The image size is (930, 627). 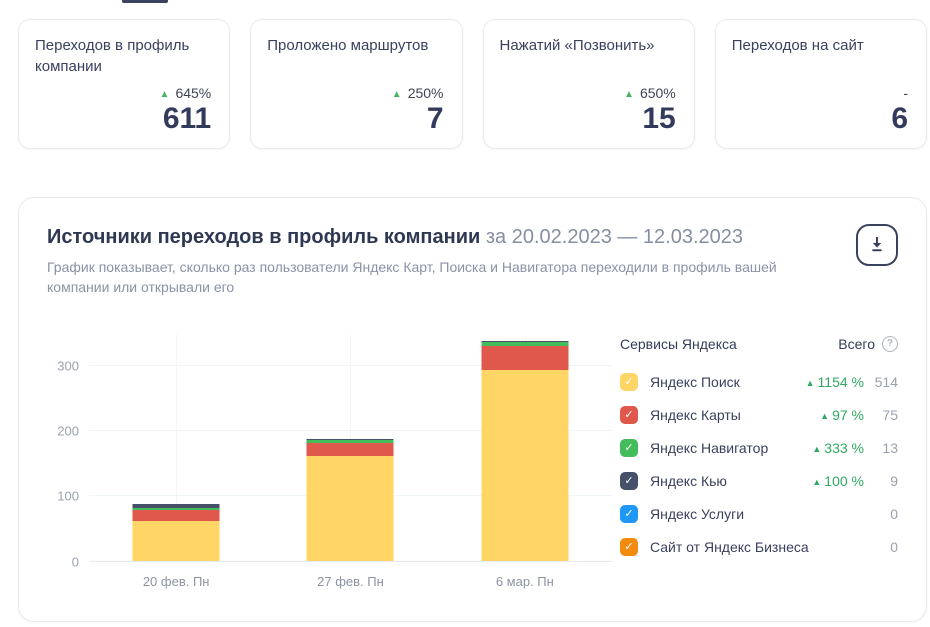 I want to click on legend-row: ✓ Яндекс Поиск ▲ 1154 % 514, so click(x=759, y=382).